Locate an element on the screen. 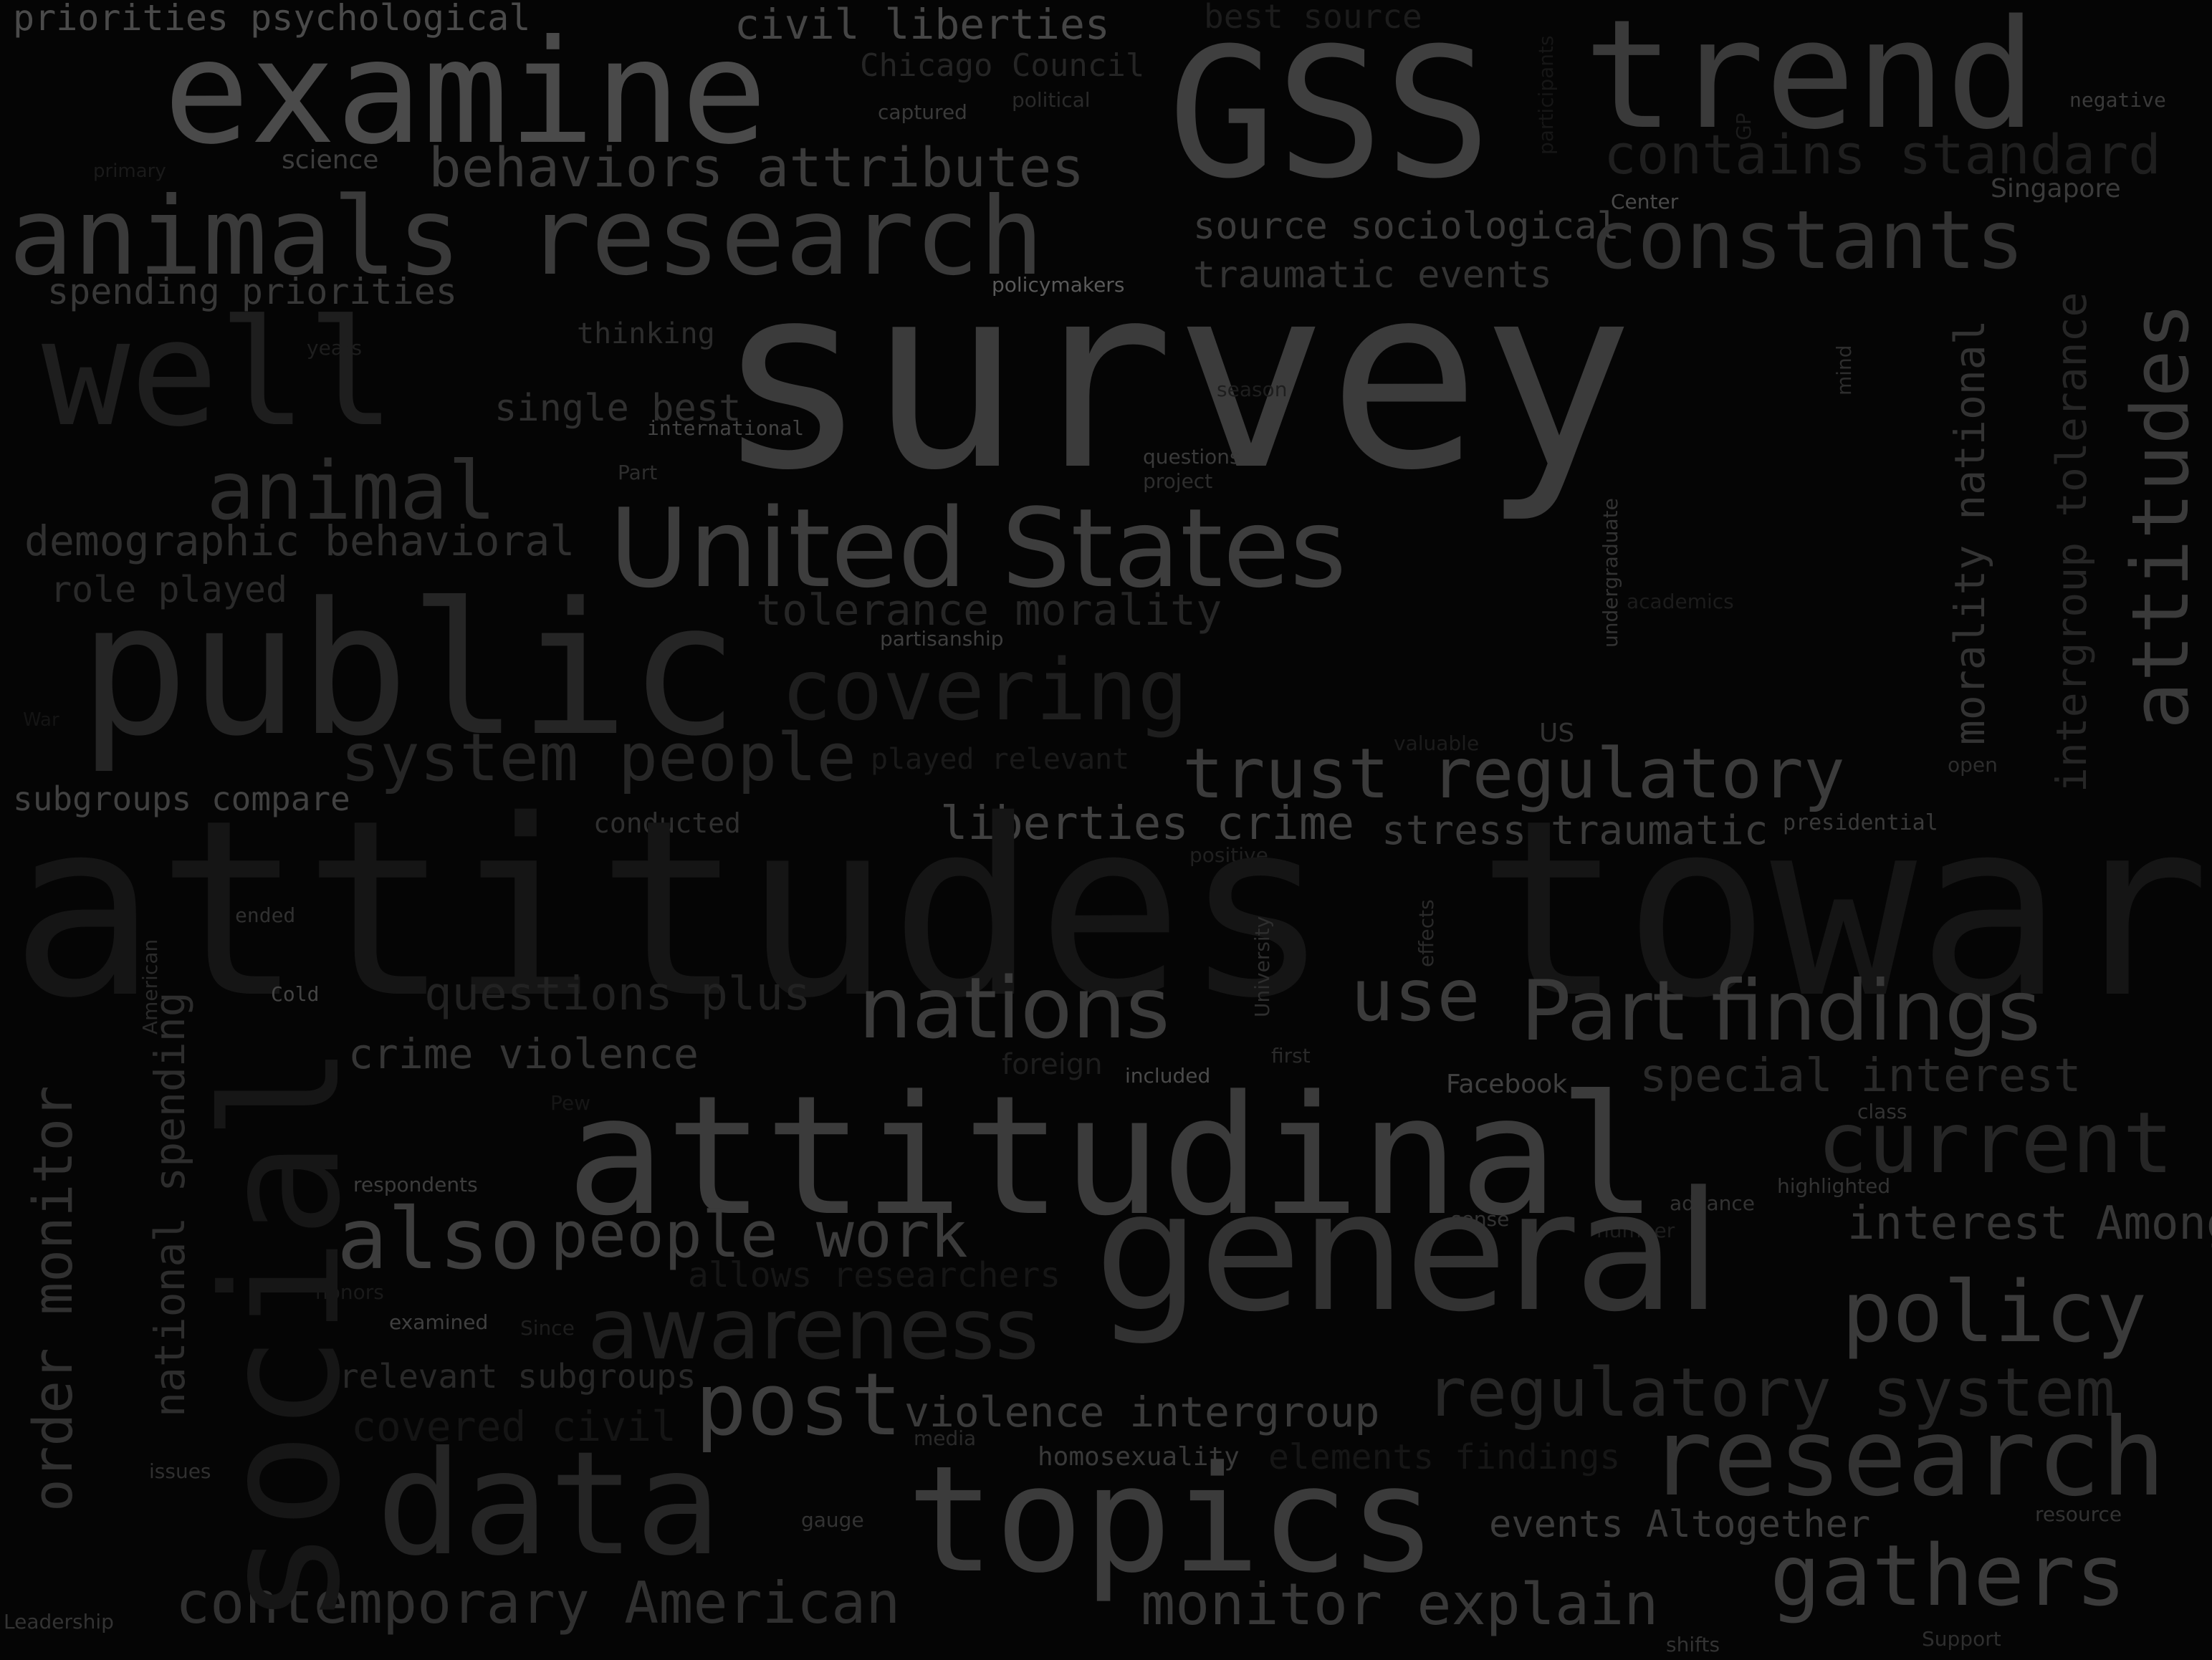  word: covered civil is located at coordinates (513, 1426).